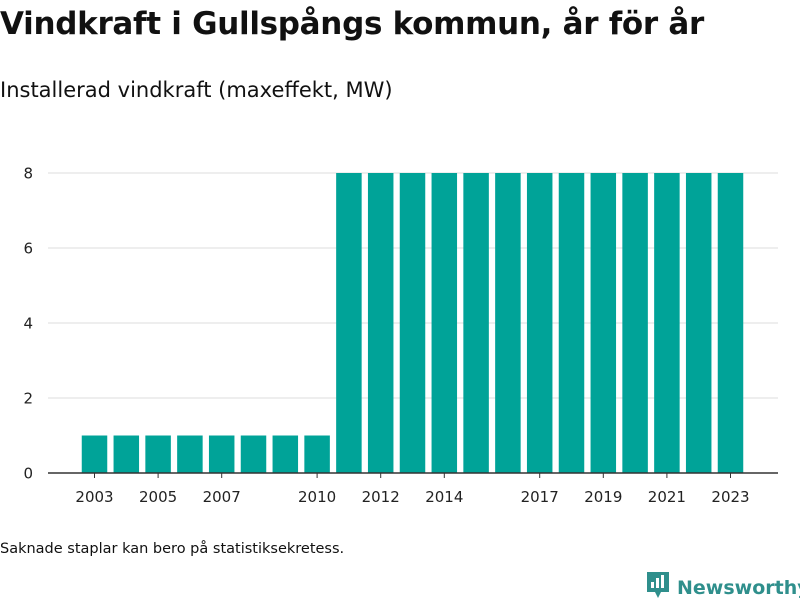 This screenshot has height=605, width=800. Describe the element at coordinates (444, 497) in the screenshot. I see `x-tick-label: 2014` at that location.